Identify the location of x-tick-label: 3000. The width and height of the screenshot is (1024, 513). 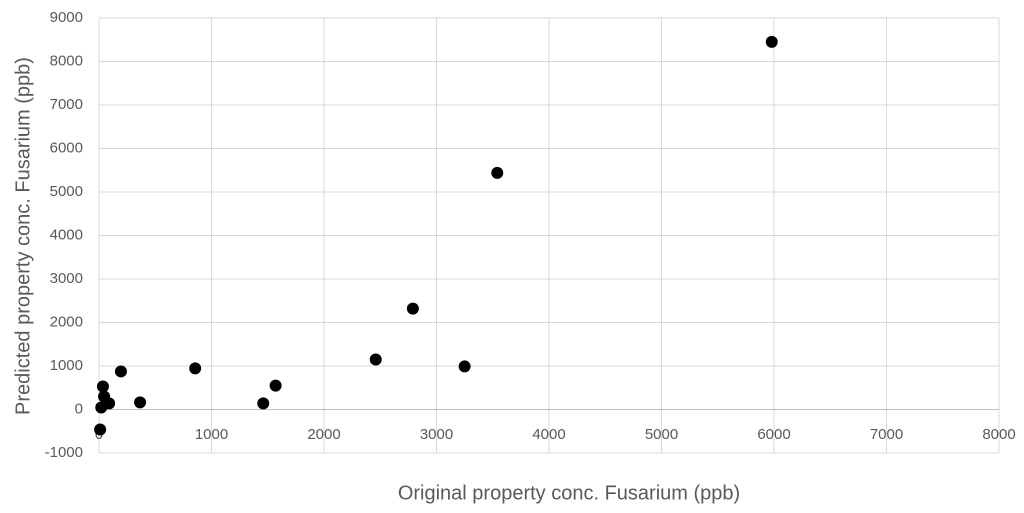
(436, 434).